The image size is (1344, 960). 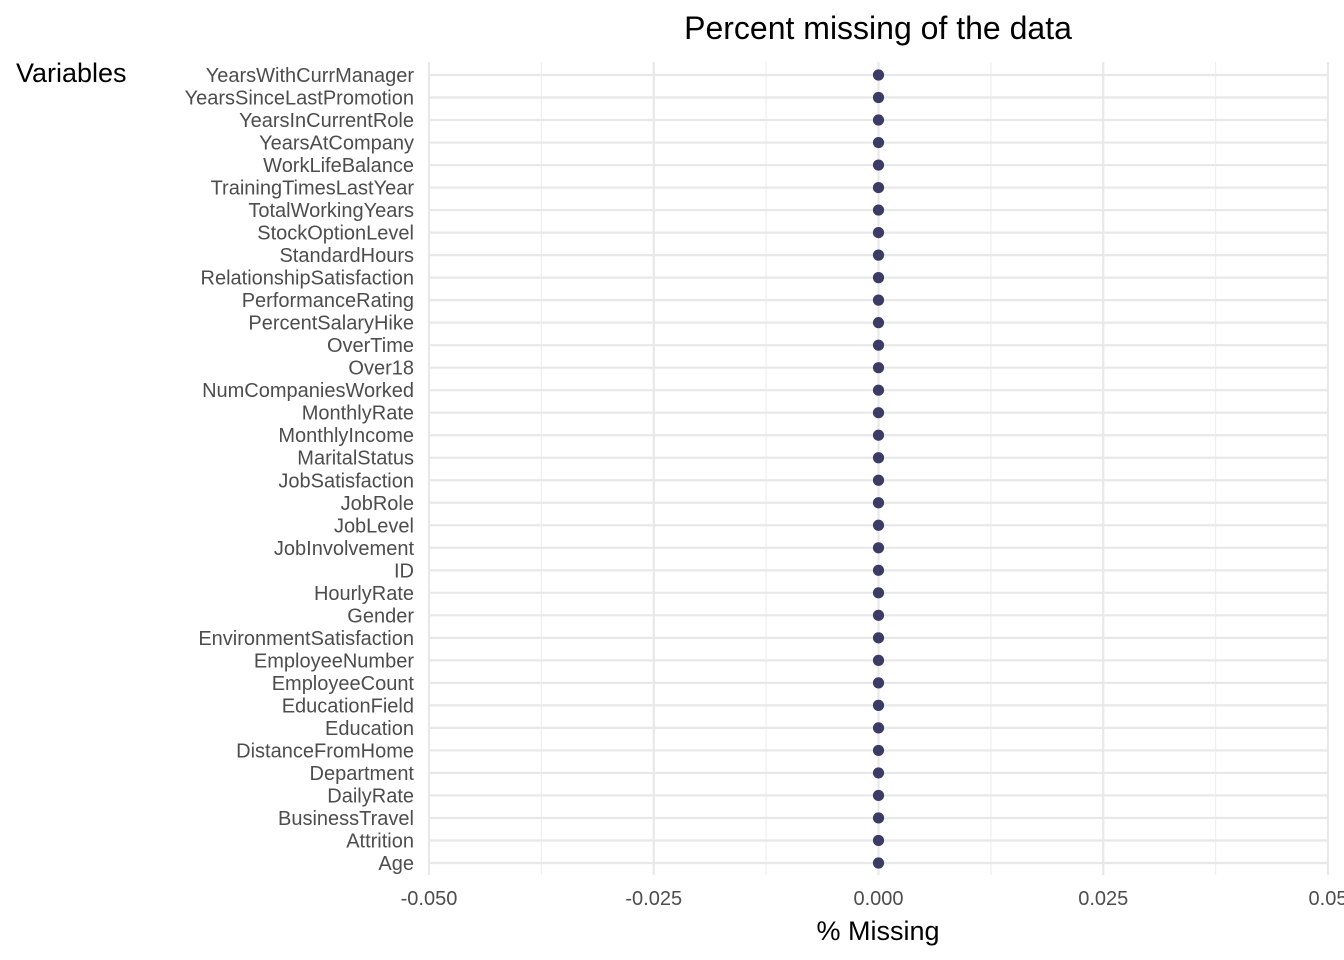 What do you see at coordinates (326, 121) in the screenshot?
I see `category-label: YearsInCurrentRole` at bounding box center [326, 121].